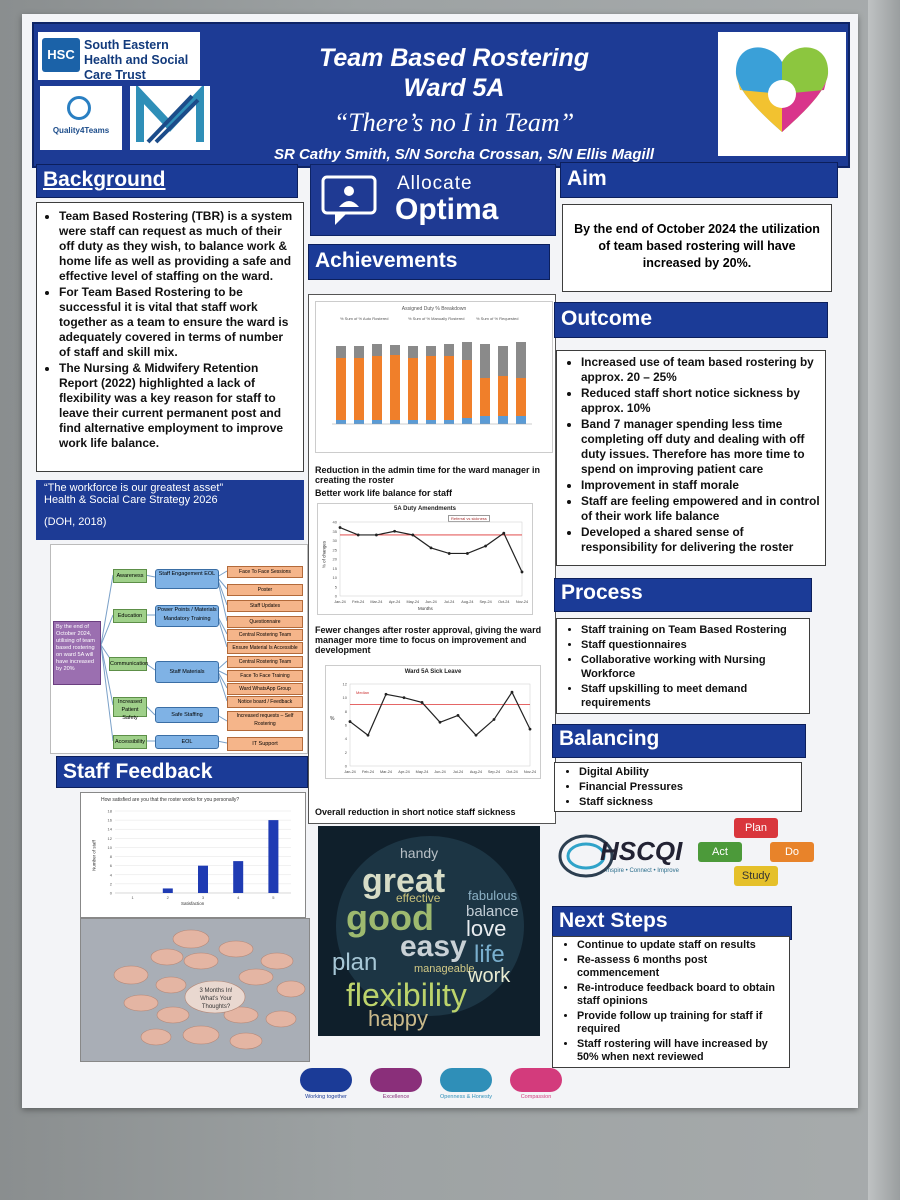 The width and height of the screenshot is (900, 1200). Describe the element at coordinates (440, 772) in the screenshot. I see `sick-x-tick: Jun-24` at that location.